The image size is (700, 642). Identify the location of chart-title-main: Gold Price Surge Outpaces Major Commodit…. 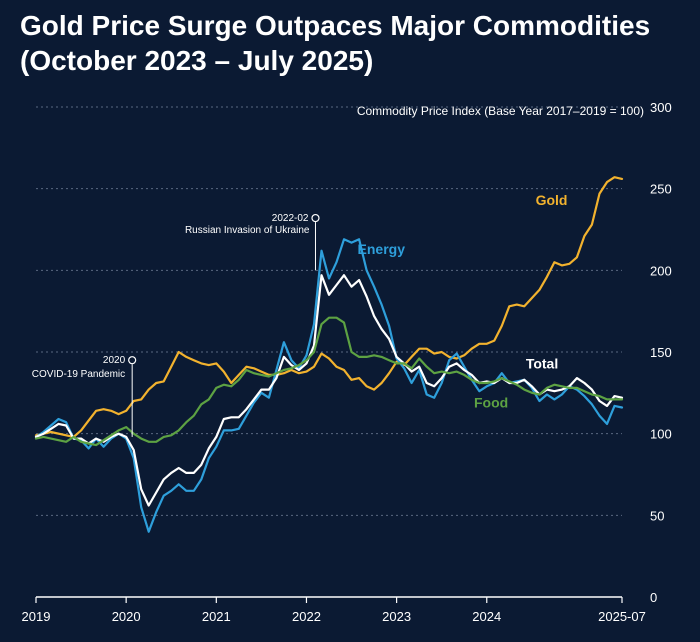
(335, 25).